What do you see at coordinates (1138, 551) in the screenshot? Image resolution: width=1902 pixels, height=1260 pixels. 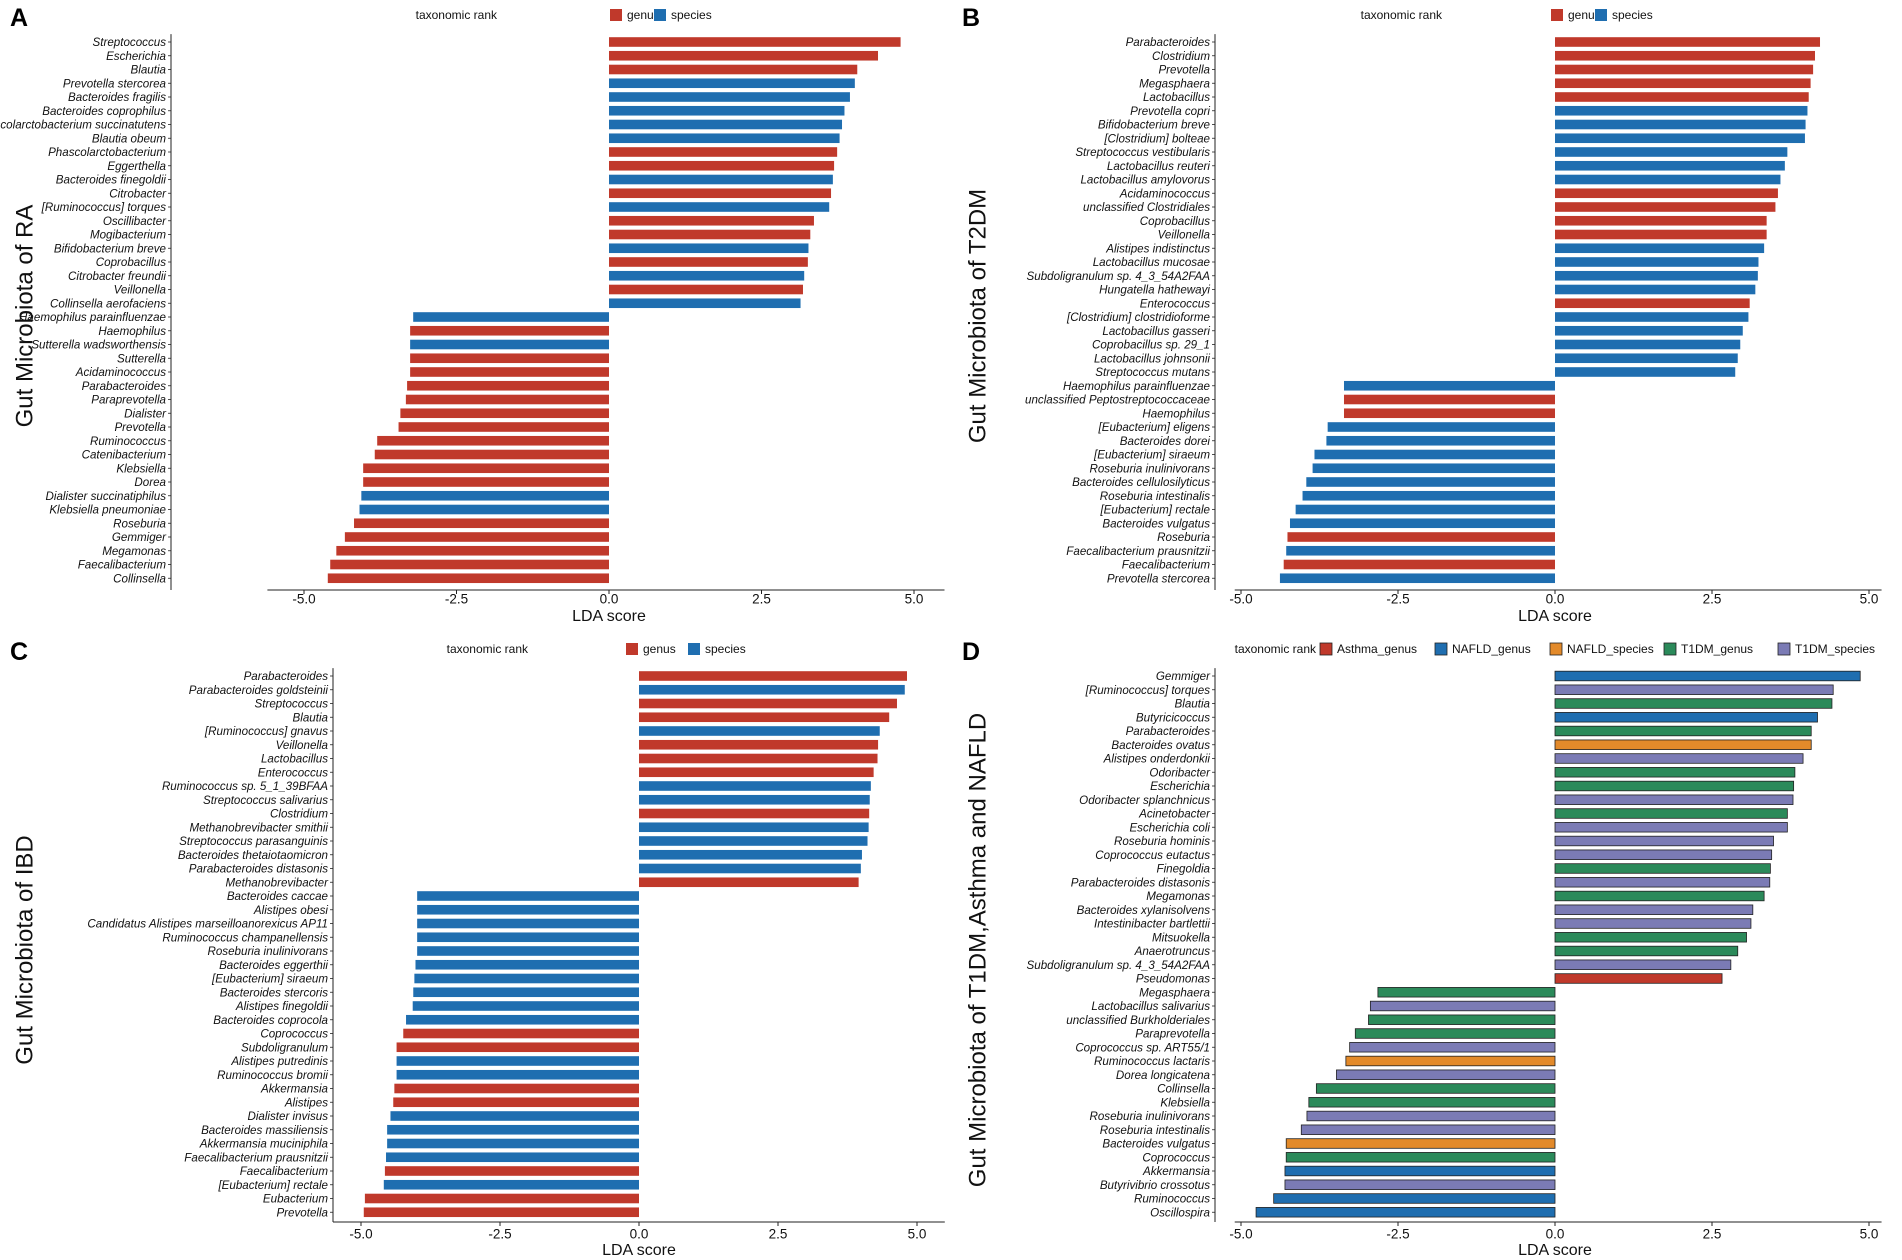 I see `category-label: Faecalibacterium prausnitzii` at bounding box center [1138, 551].